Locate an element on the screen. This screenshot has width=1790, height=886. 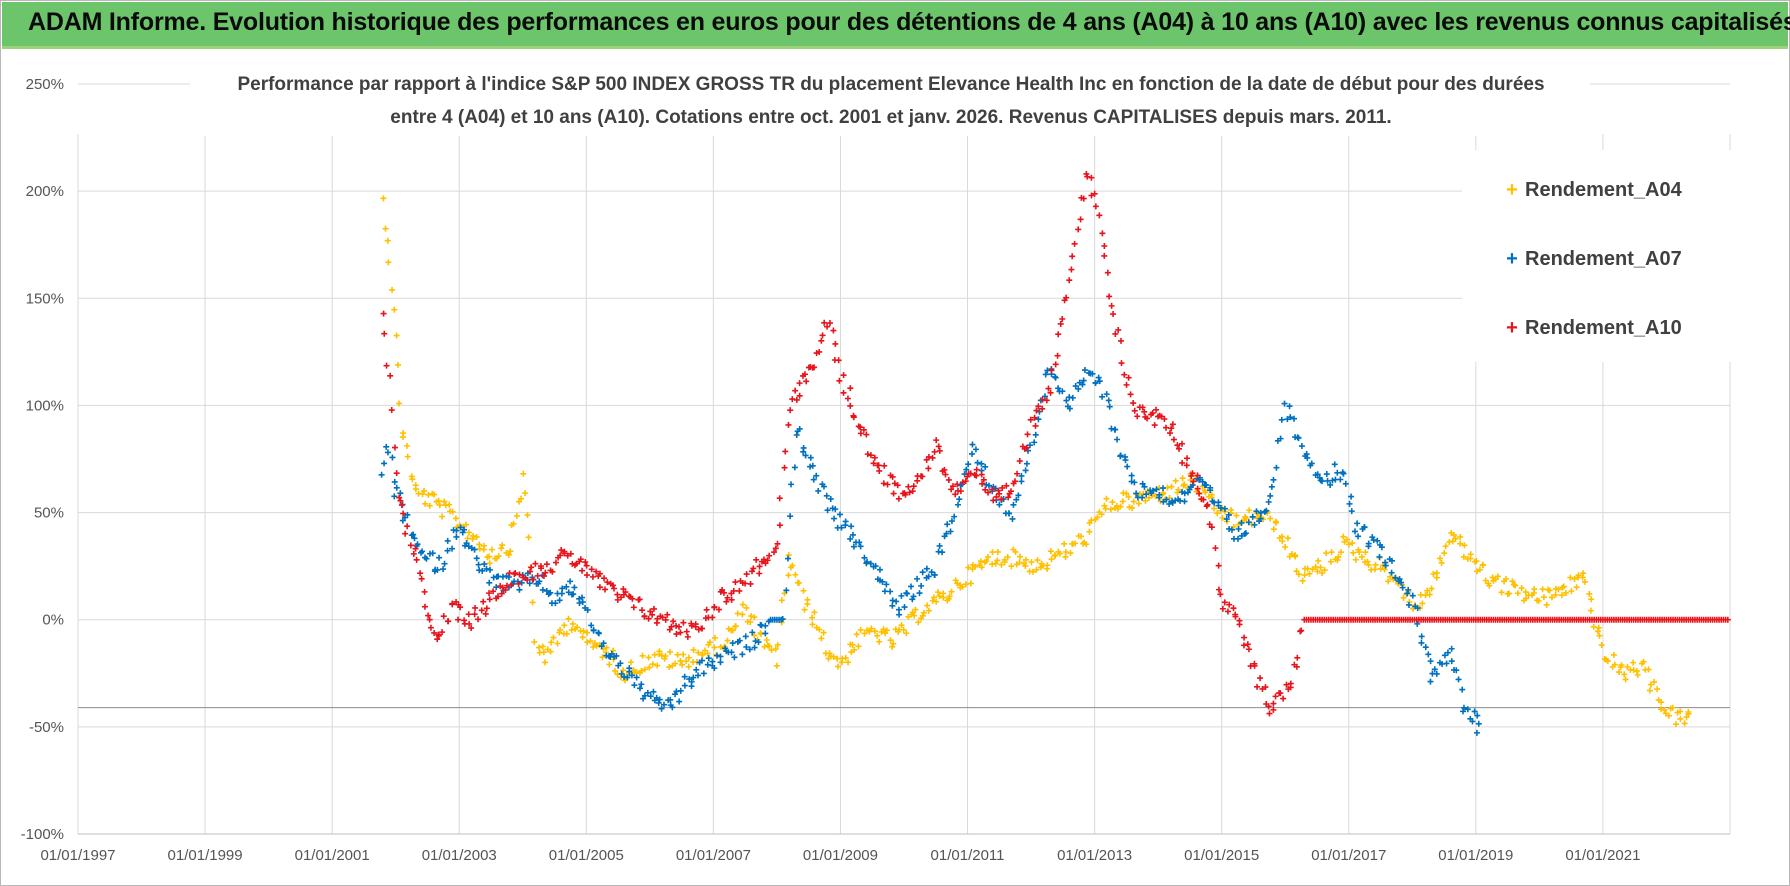
x-tick-label: 01/01/2001 is located at coordinates (332, 855).